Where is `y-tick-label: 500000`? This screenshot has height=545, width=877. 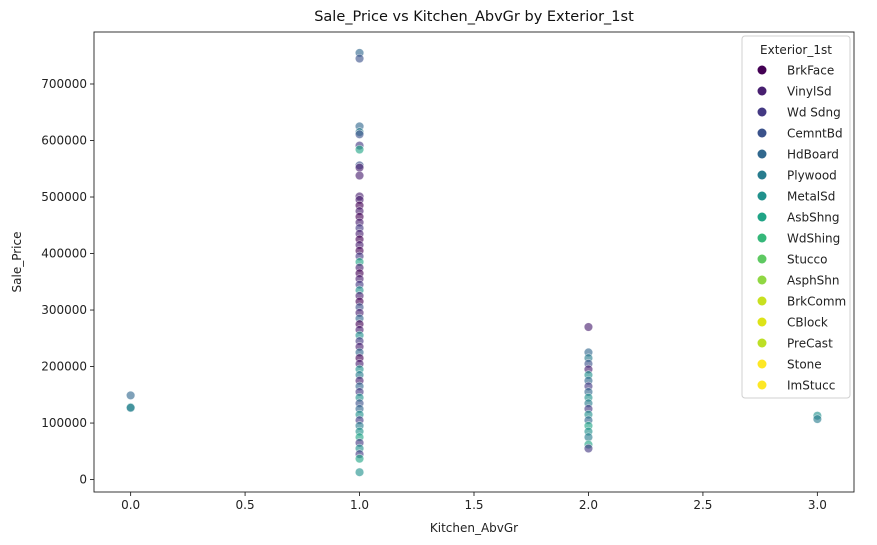 y-tick-label: 500000 is located at coordinates (64, 197).